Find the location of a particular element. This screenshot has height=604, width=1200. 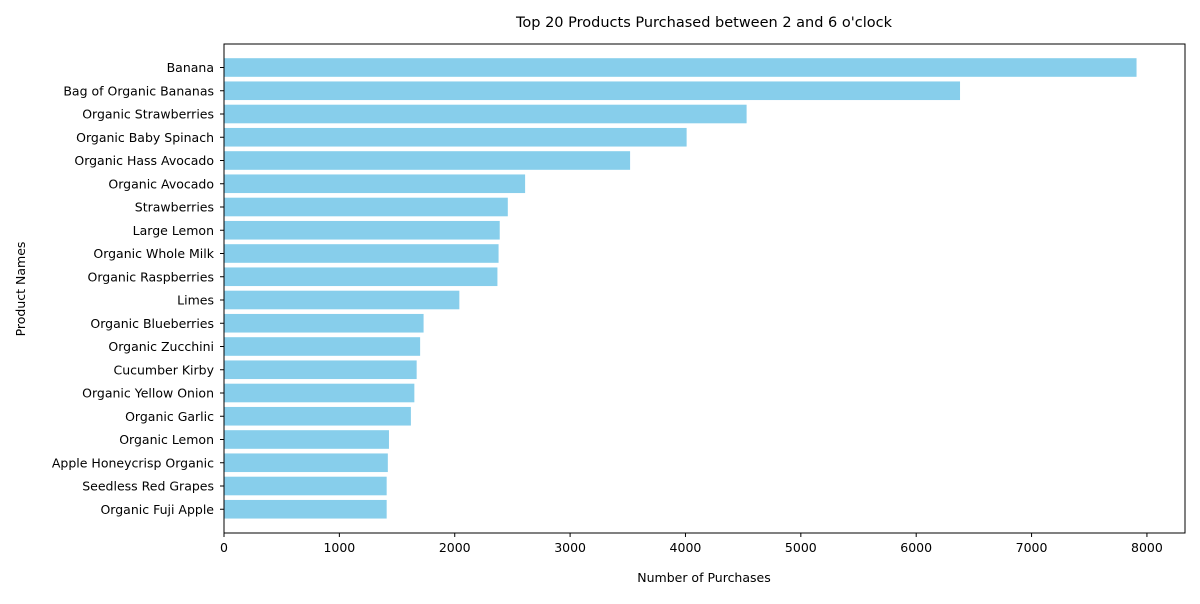

bar-bag-of-organic-bananas is located at coordinates (592, 91).